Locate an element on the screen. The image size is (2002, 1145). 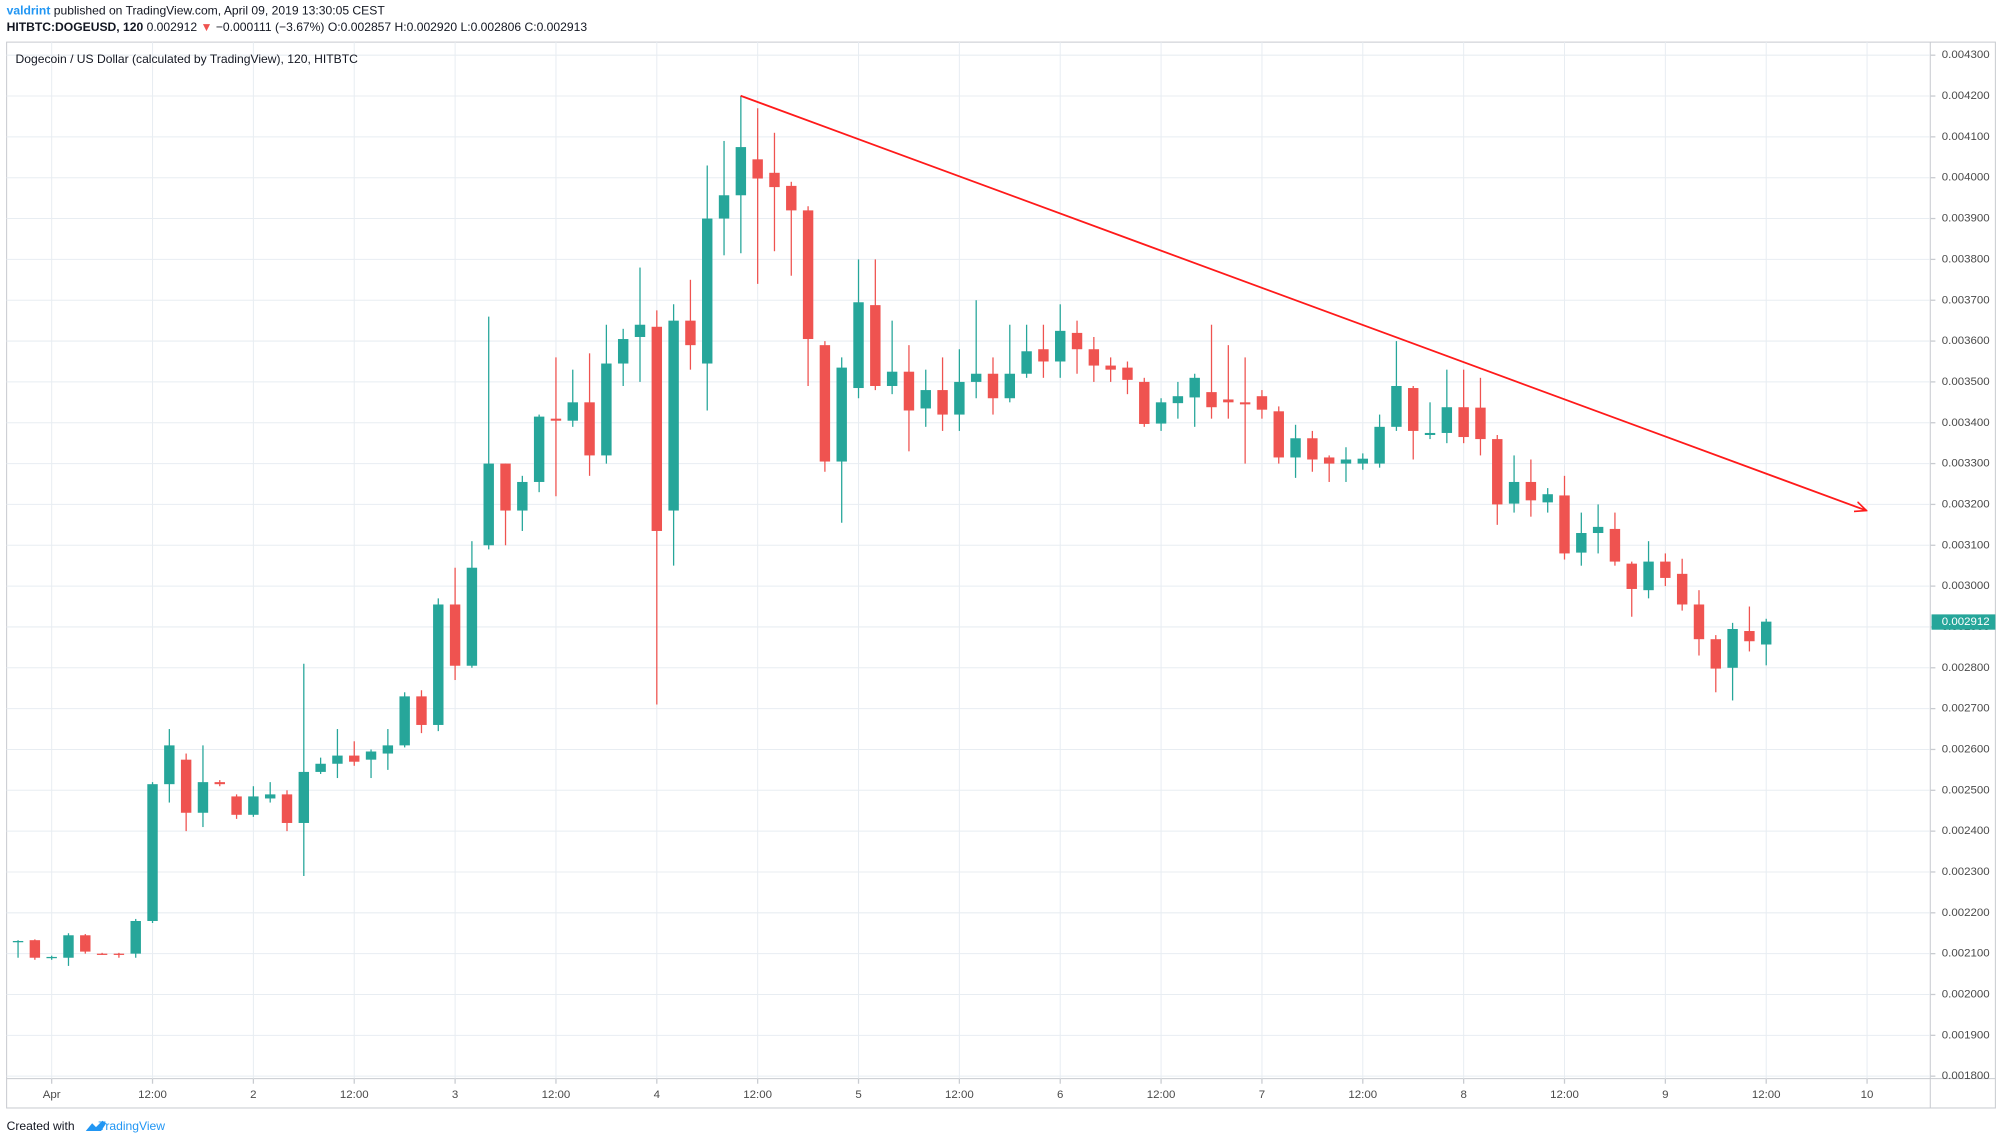
y-tick-label: 0.001900 is located at coordinates (1966, 1035).